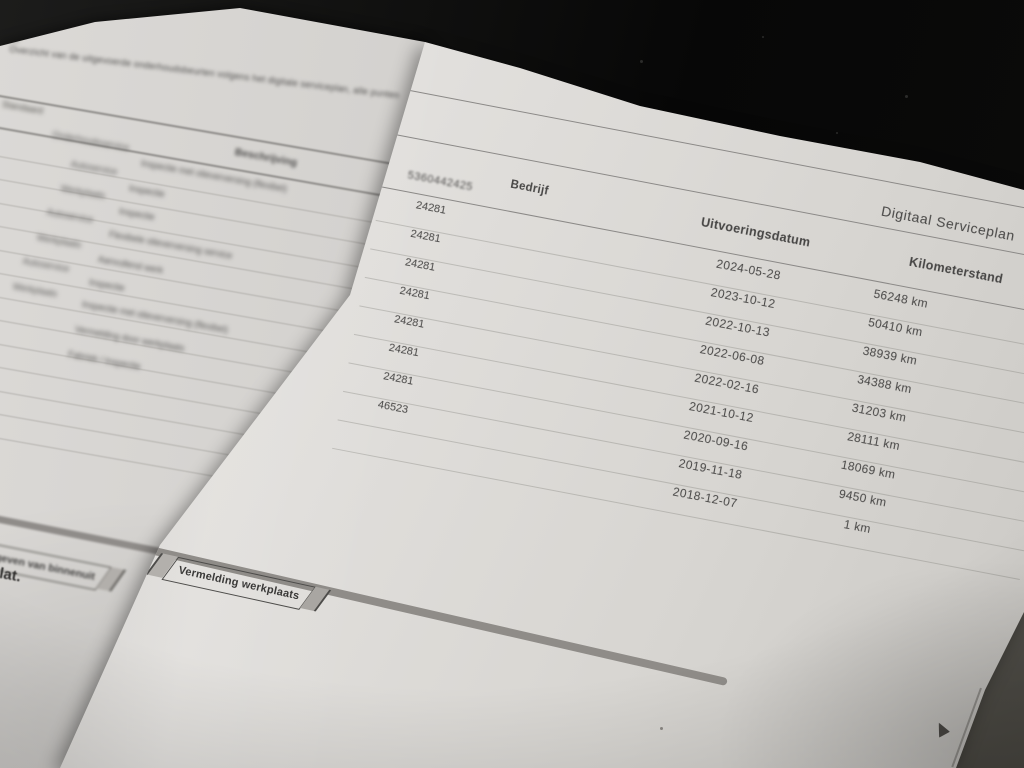 The height and width of the screenshot is (768, 1024). I want to click on print-dot, so click(661, 728).